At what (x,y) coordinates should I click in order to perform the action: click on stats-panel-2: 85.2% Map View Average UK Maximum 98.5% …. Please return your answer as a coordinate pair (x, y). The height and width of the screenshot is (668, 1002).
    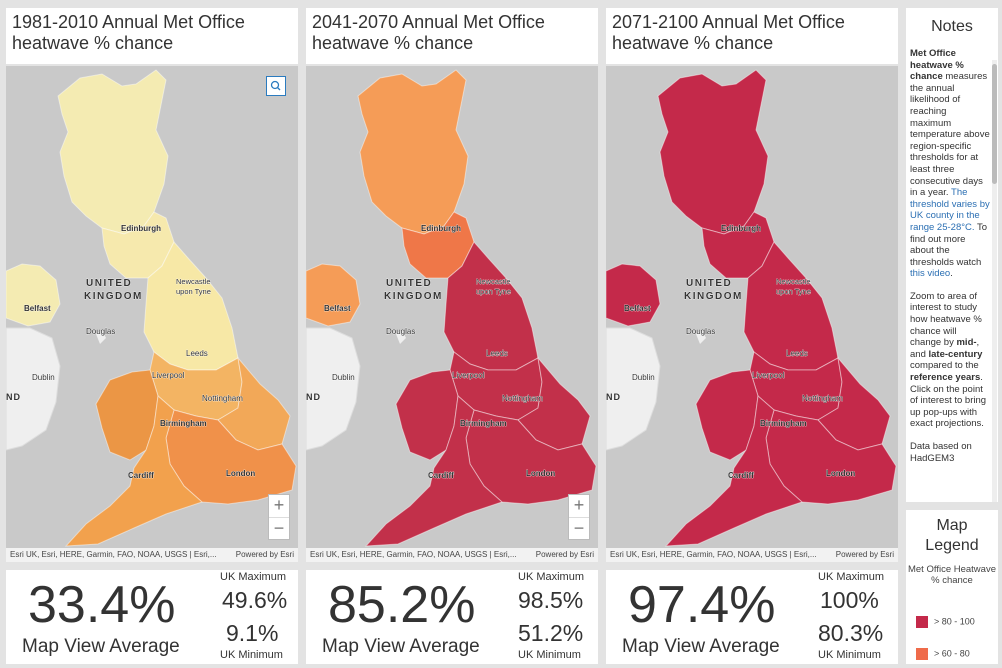
    Looking at the image, I should click on (452, 617).